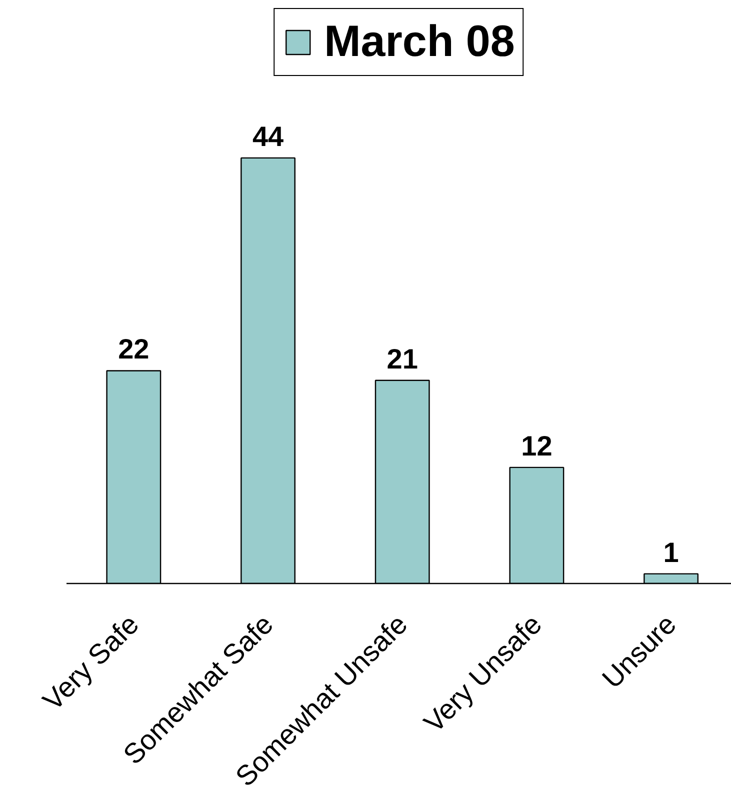 This screenshot has height=806, width=731. What do you see at coordinates (402, 358) in the screenshot?
I see `data-label: 21` at bounding box center [402, 358].